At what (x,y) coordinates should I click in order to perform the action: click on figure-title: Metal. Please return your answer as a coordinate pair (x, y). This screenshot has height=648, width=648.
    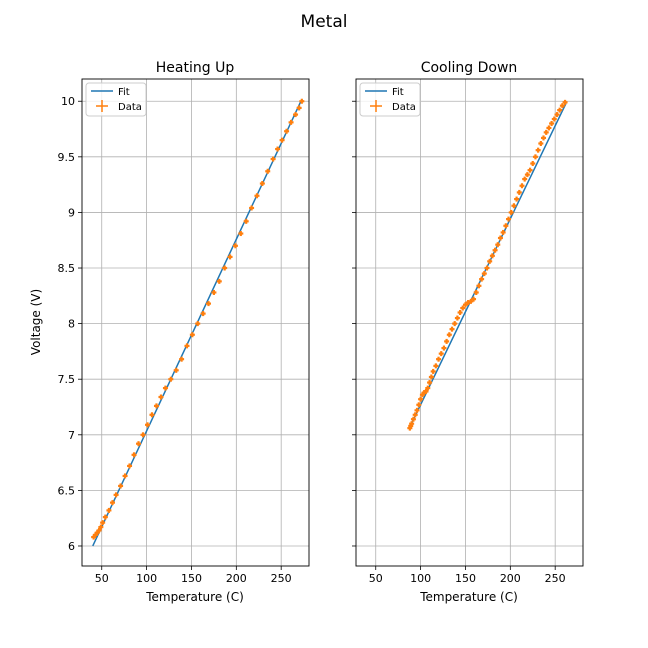
    Looking at the image, I should click on (324, 22).